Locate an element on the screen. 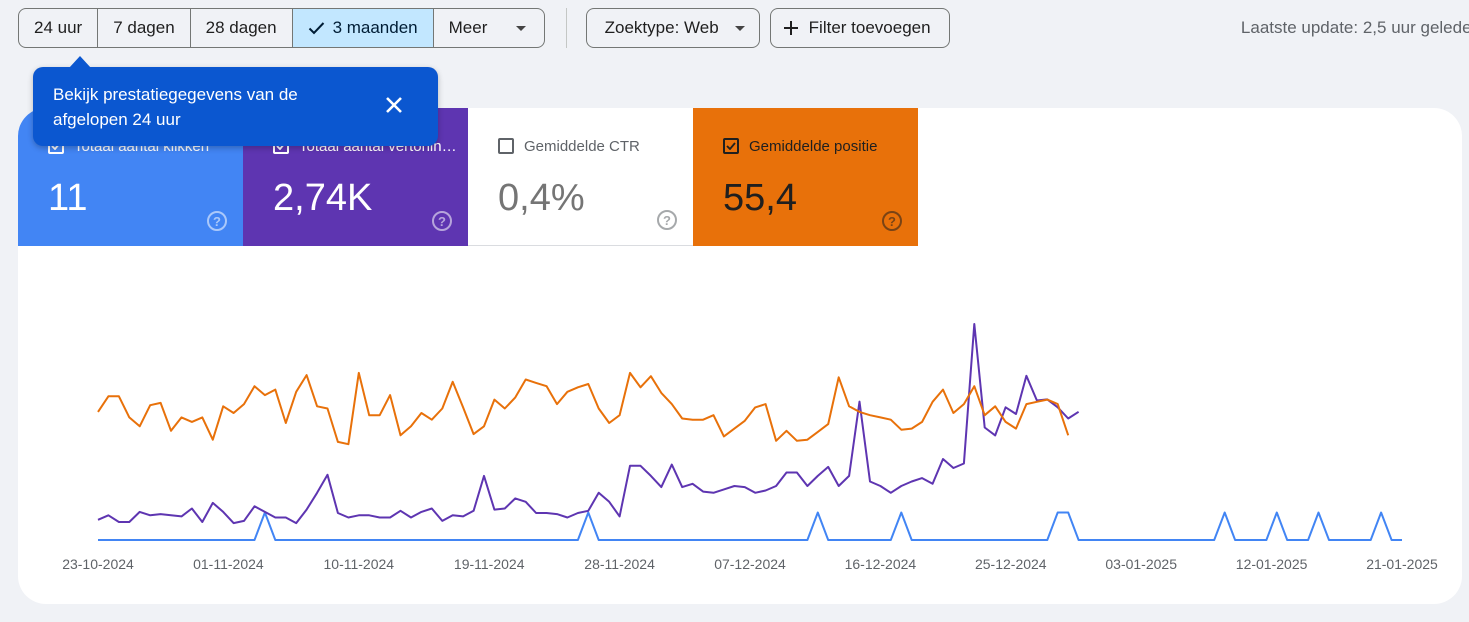  range-more-label: Meer is located at coordinates (468, 27).